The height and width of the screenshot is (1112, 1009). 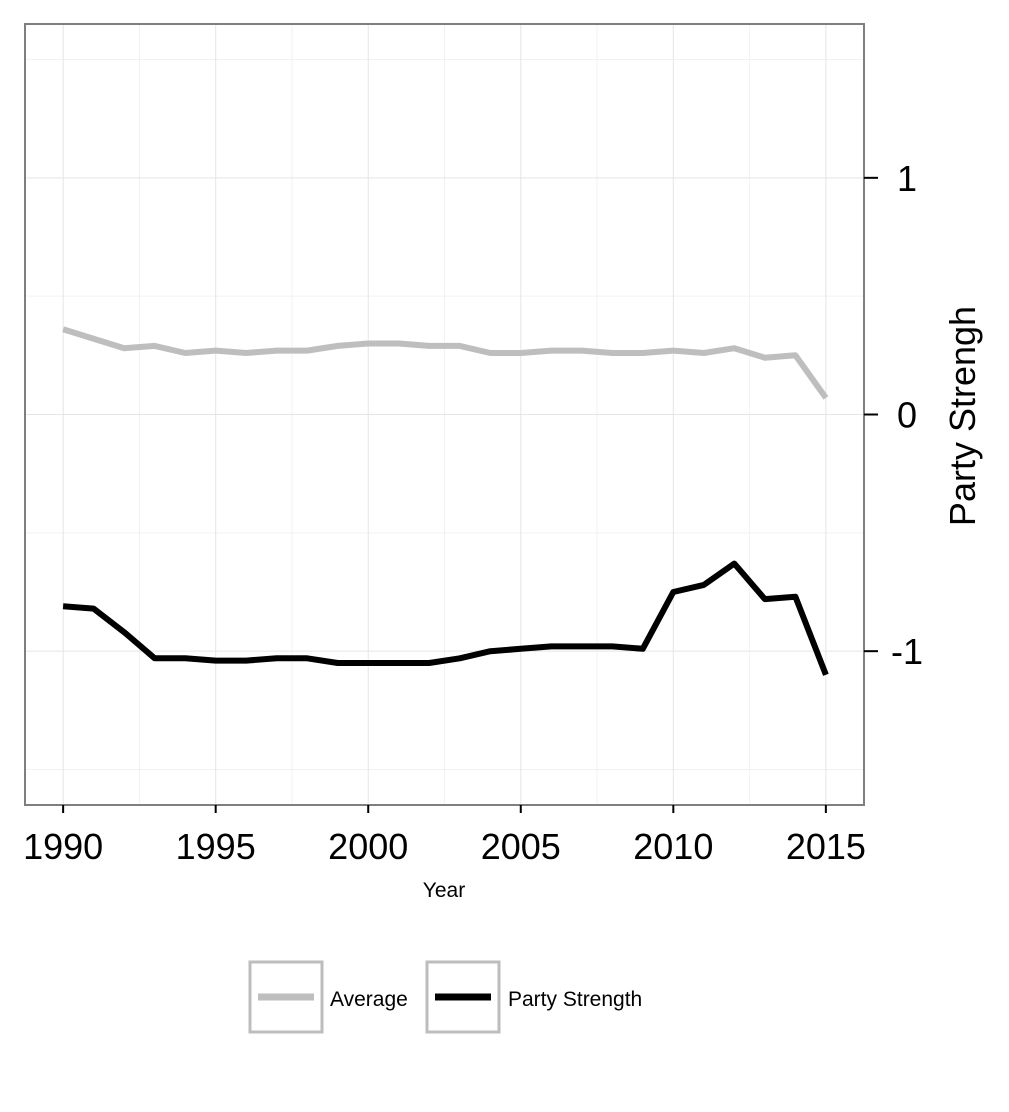 What do you see at coordinates (63, 846) in the screenshot?
I see `x-tick-label: 1990` at bounding box center [63, 846].